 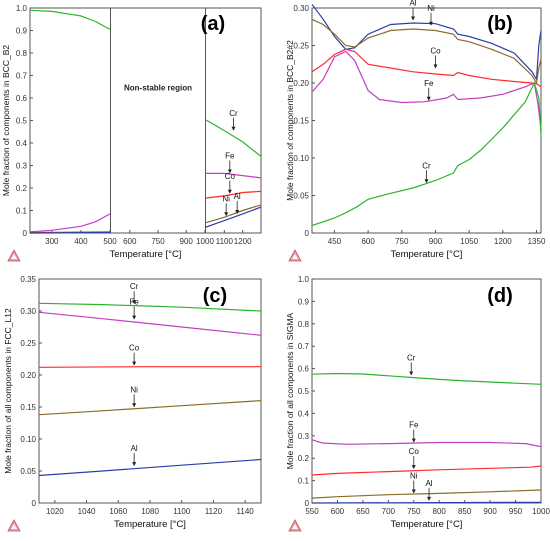 I want to click on annotation-label-fe: Fe, so click(x=429, y=83).